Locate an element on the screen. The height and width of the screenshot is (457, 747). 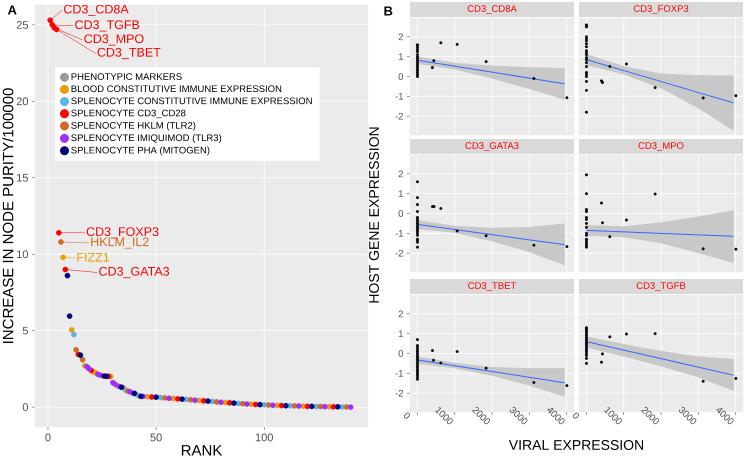
annotation: CD3_MPO is located at coordinates (114, 40).